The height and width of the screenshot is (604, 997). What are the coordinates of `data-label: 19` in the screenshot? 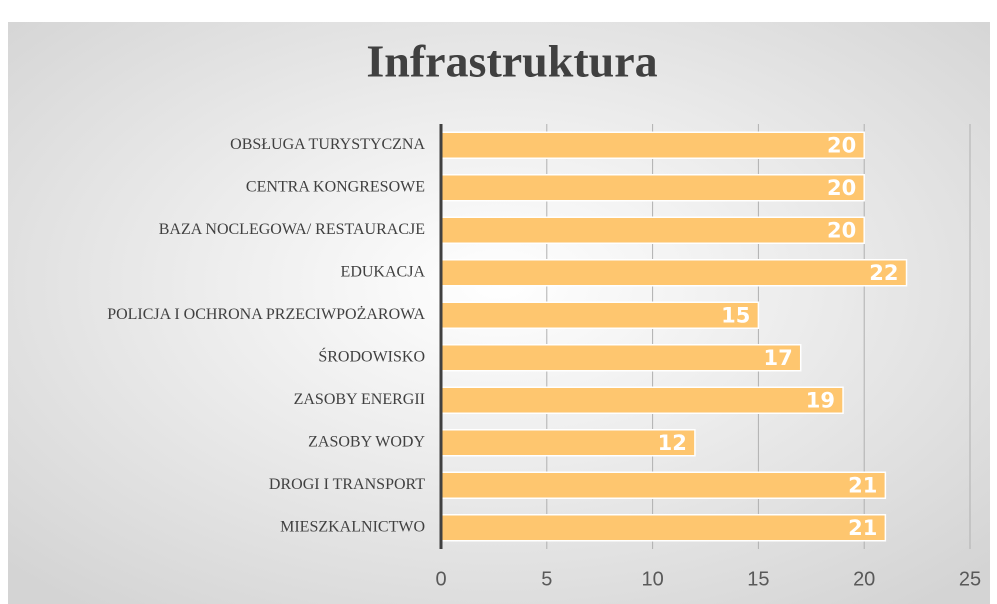 It's located at (820, 400).